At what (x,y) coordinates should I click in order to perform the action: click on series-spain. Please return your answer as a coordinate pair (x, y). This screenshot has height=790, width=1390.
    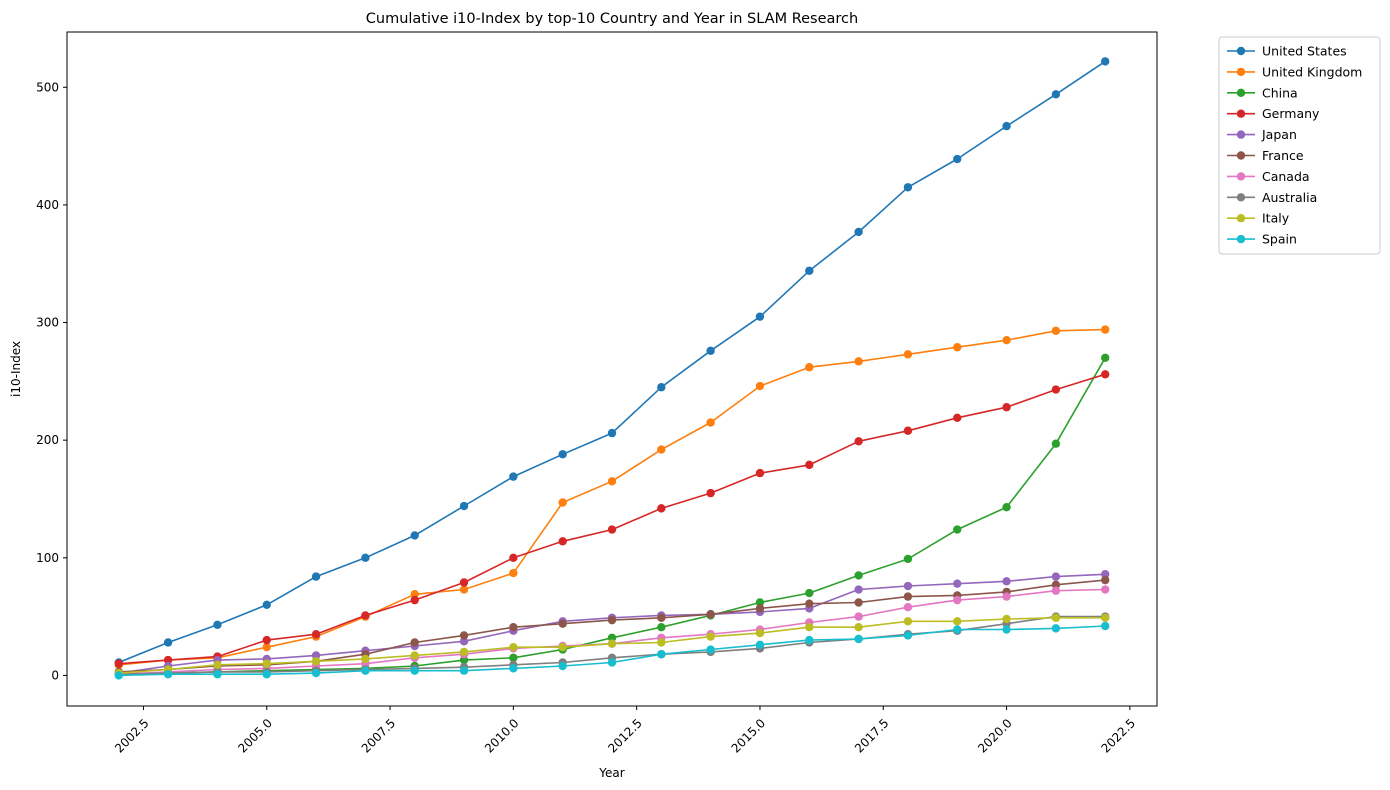
    Looking at the image, I should click on (612, 650).